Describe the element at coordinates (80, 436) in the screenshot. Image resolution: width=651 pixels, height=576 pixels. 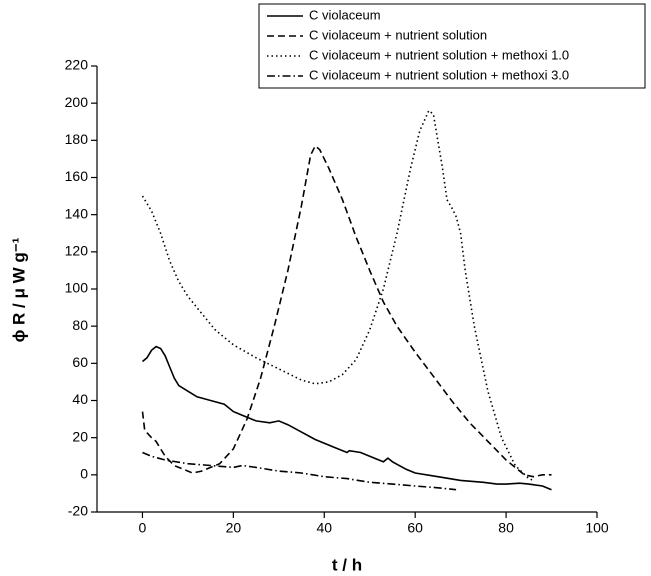
I see `y-tick-label: 20` at that location.